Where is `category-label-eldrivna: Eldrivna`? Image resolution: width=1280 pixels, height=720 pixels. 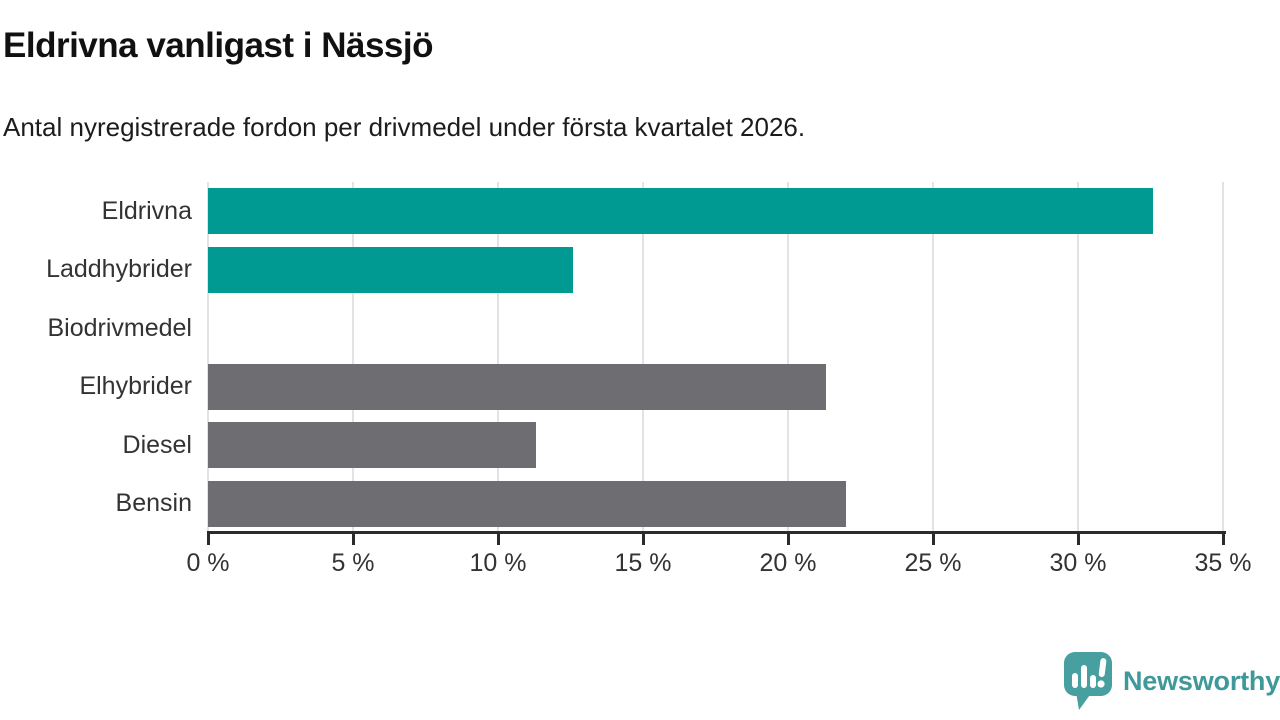
category-label-eldrivna: Eldrivna is located at coordinates (146, 210).